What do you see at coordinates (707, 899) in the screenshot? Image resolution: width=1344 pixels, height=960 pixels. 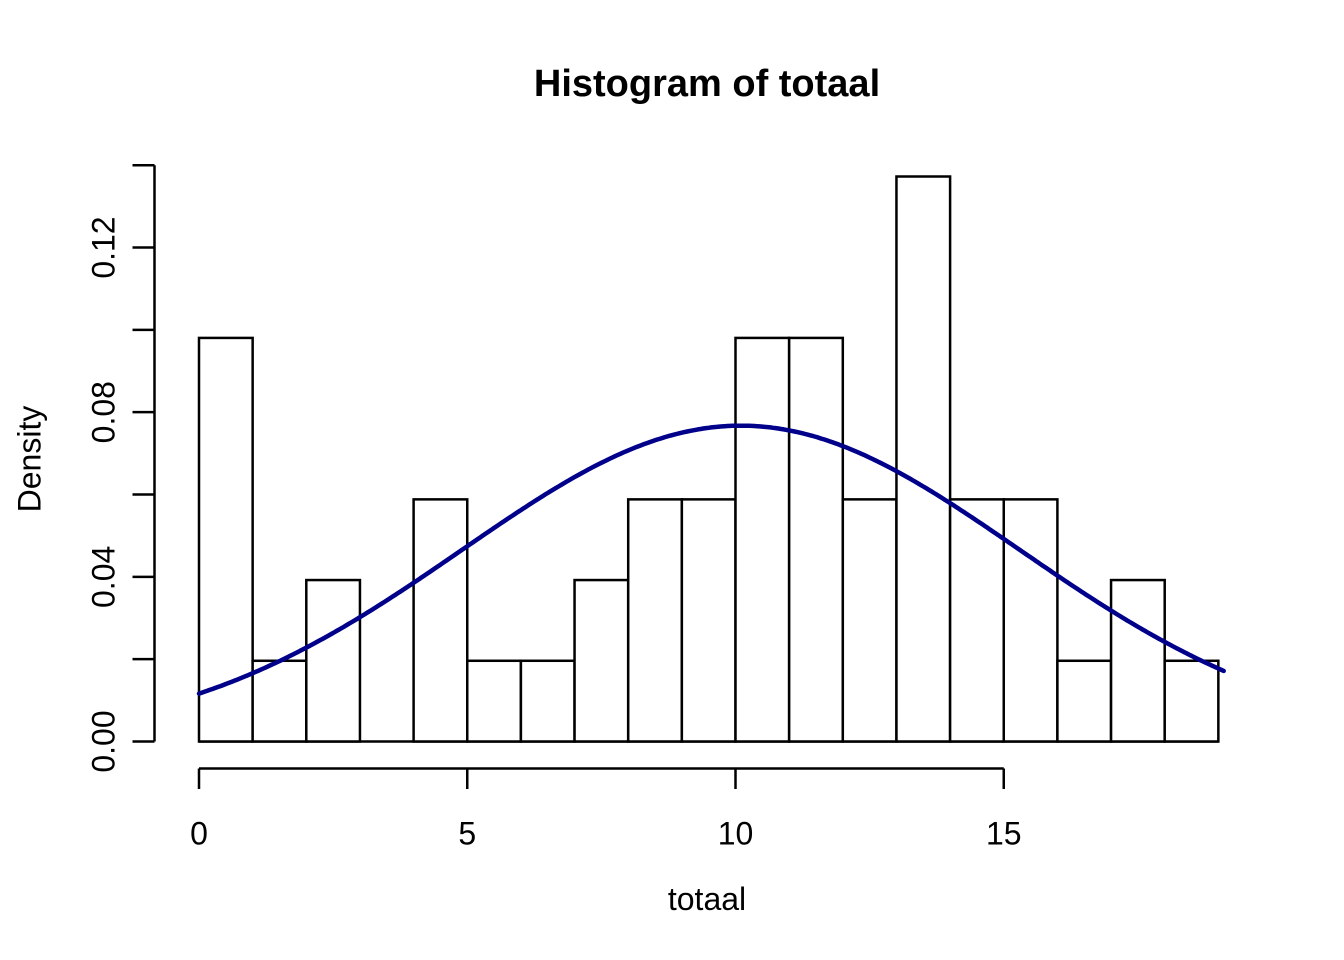 I see `x-axis-title: totaal` at bounding box center [707, 899].